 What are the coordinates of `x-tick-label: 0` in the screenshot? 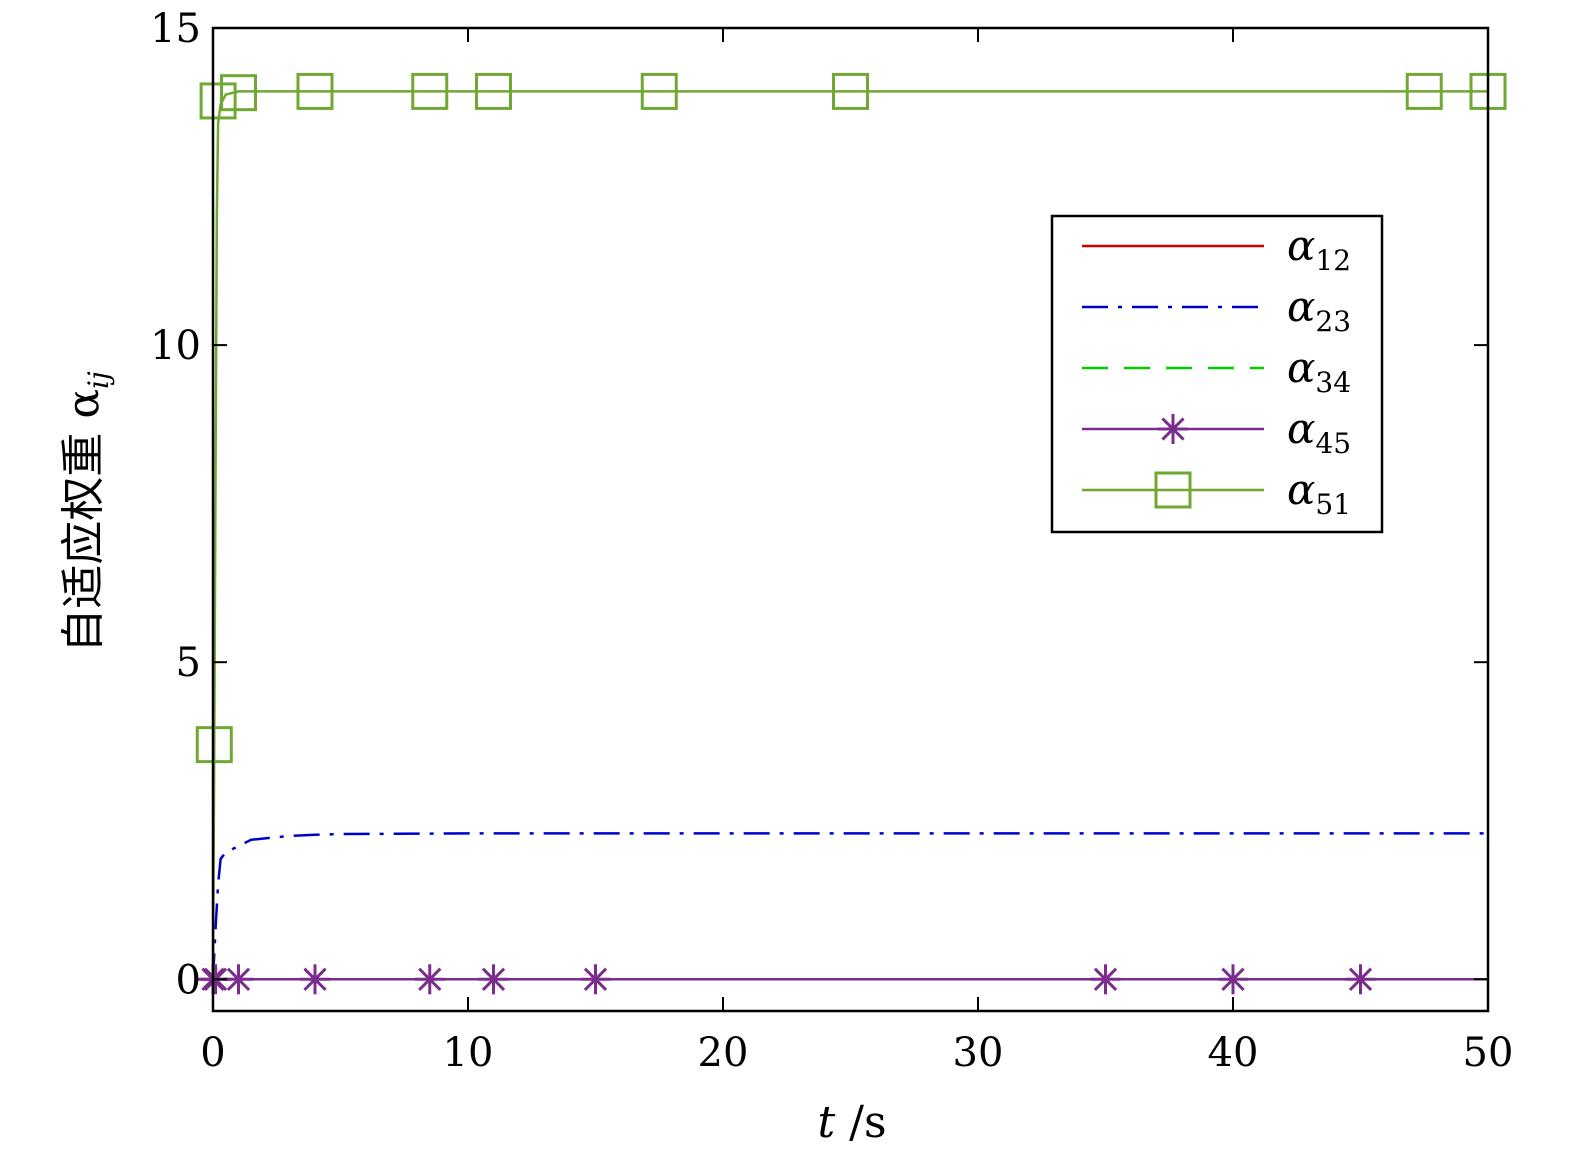 It's located at (212, 1053).